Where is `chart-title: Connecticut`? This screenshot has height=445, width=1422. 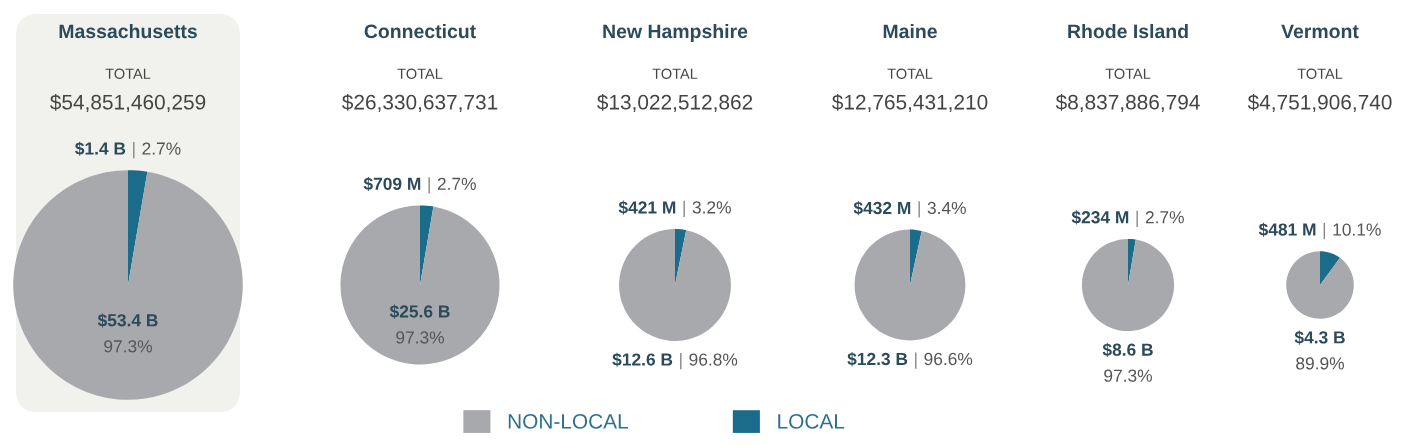
chart-title: Connecticut is located at coordinates (420, 31).